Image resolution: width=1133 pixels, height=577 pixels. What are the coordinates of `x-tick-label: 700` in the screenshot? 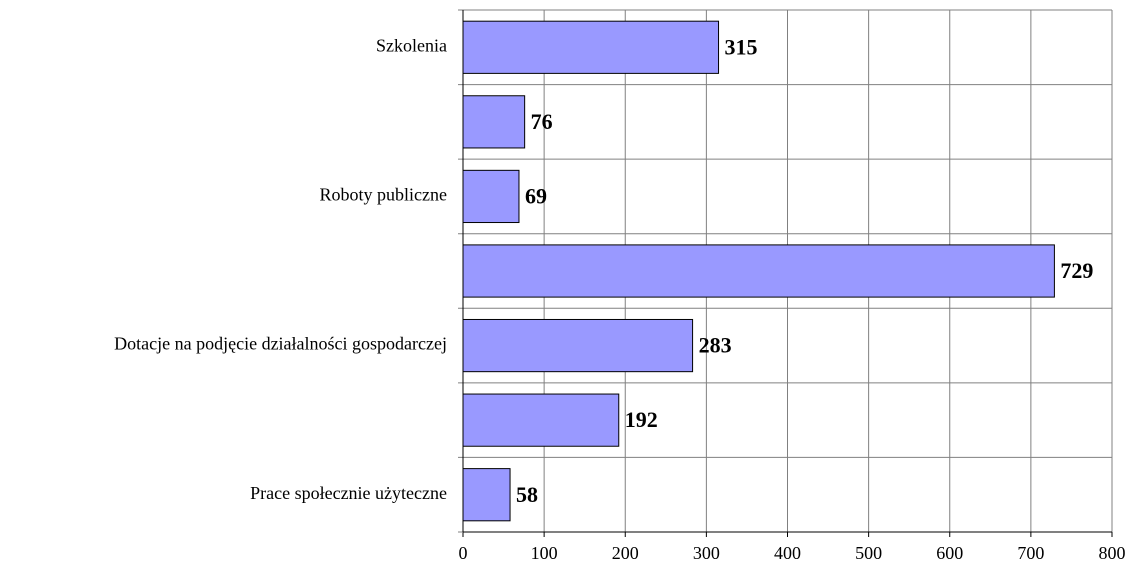 It's located at (1030, 553).